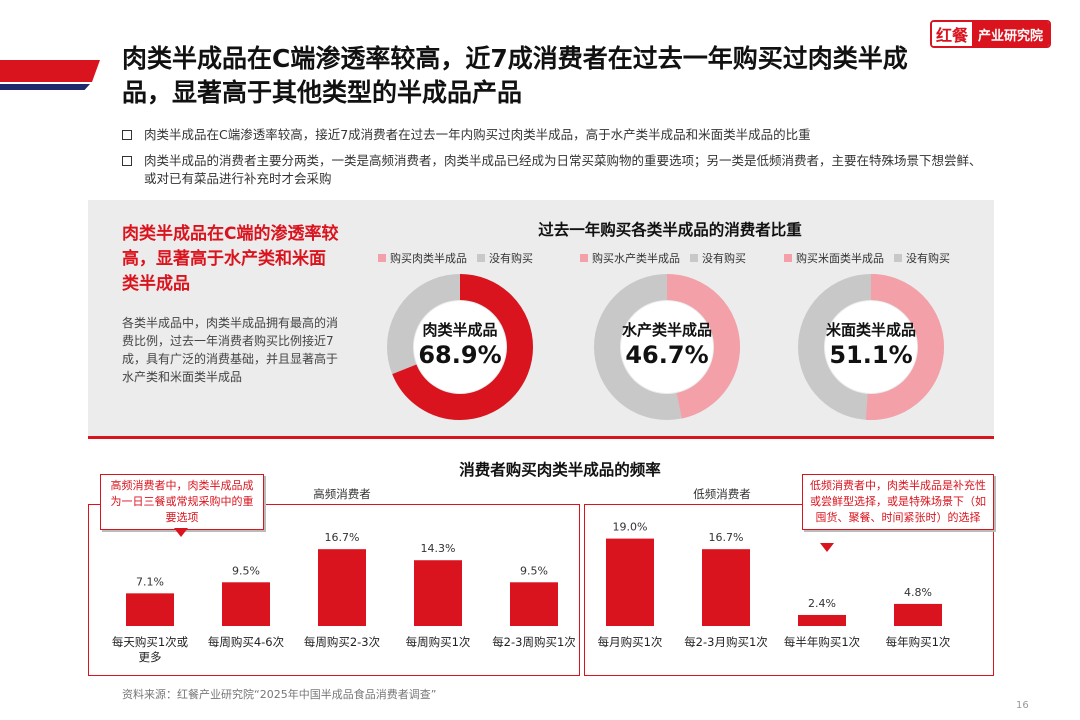 This screenshot has height=720, width=1080. Describe the element at coordinates (230, 259) in the screenshot. I see `panel-heading: 肉类半成品在C端的渗透率较高，显著高于水产类和米面类半成品` at that location.